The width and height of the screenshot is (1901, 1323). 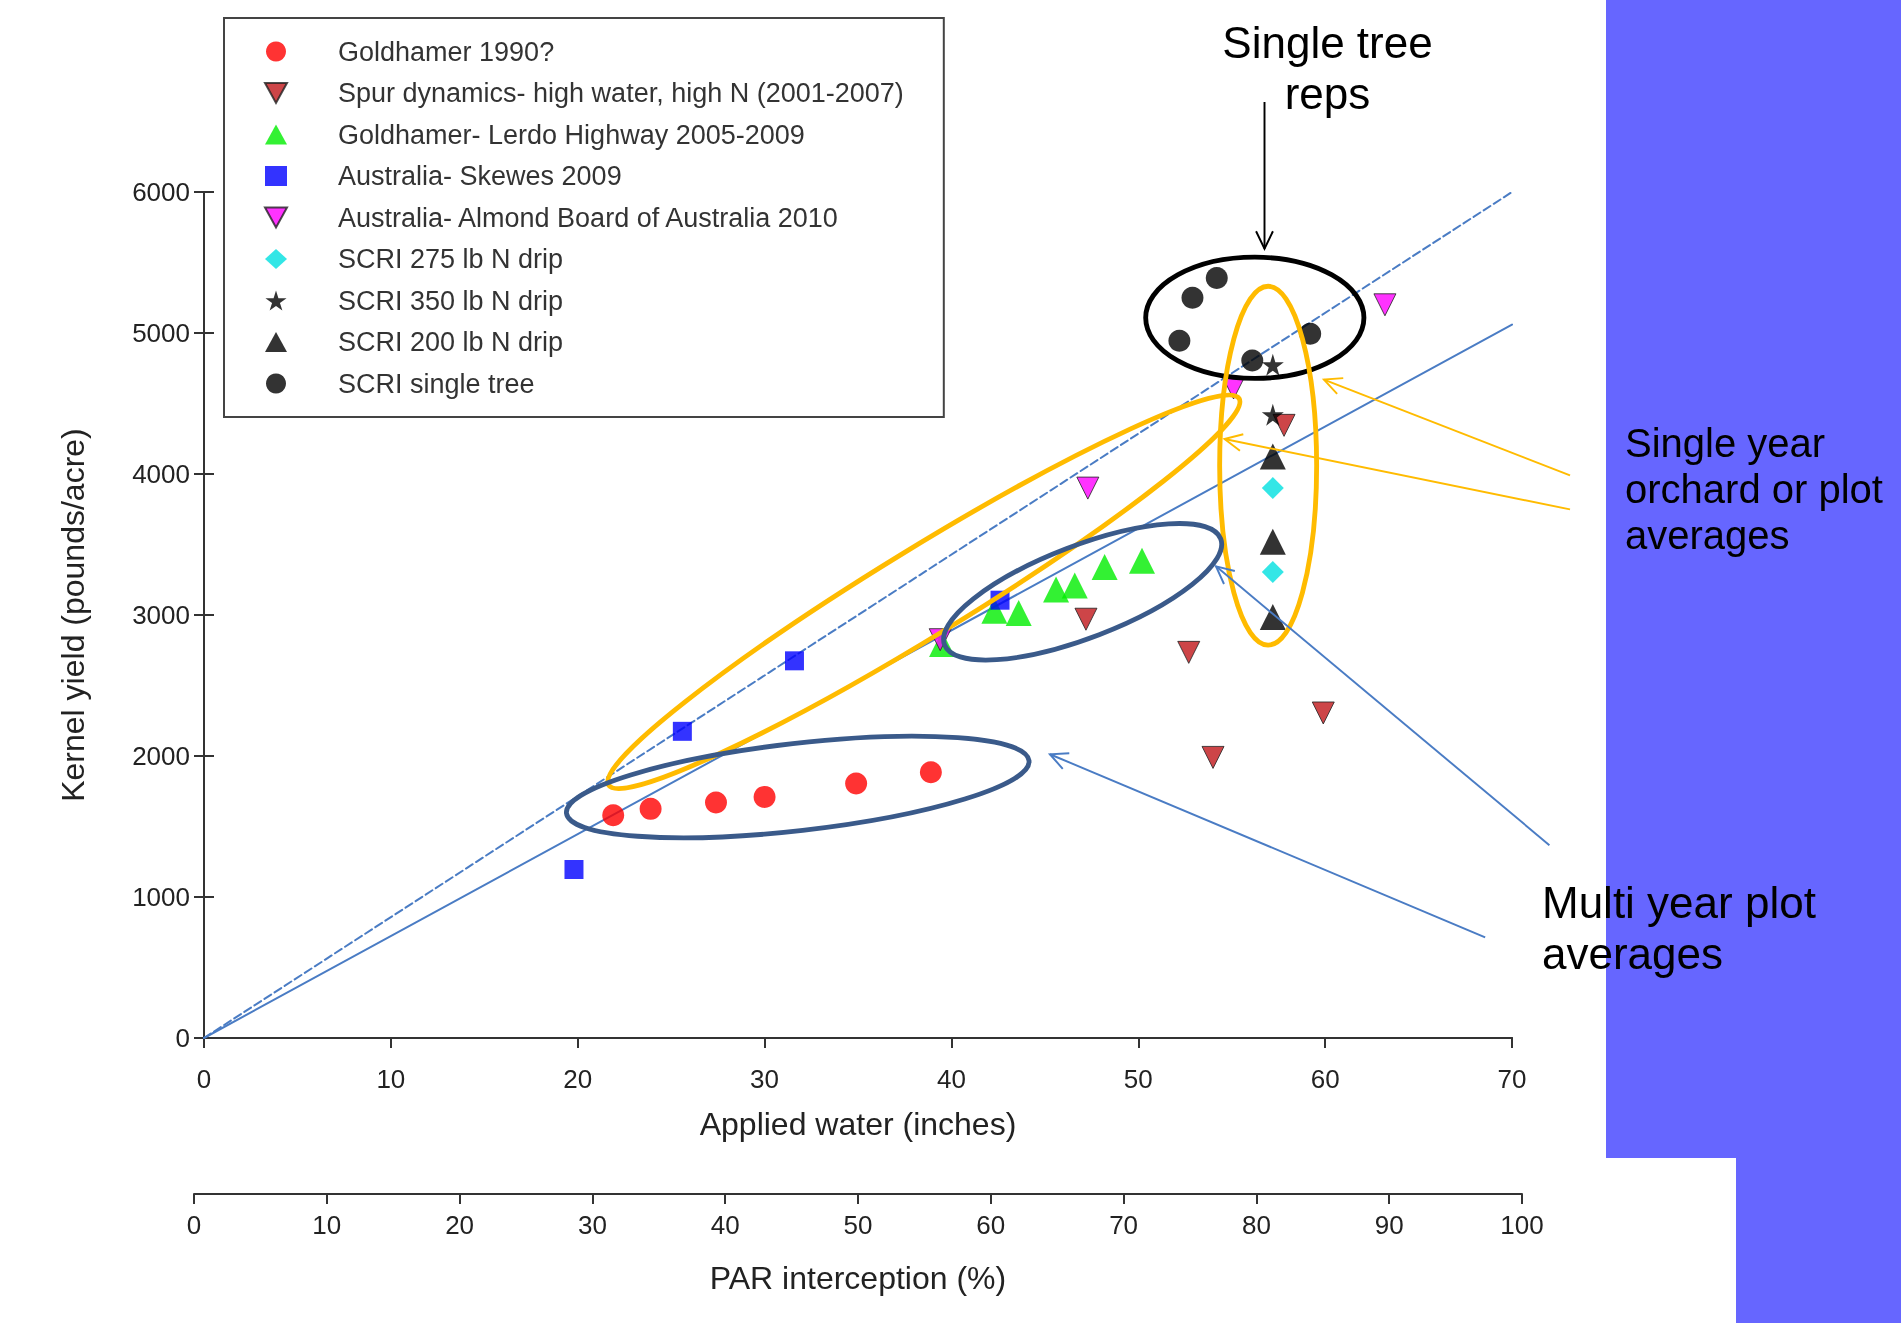 What do you see at coordinates (588, 217) in the screenshot?
I see `legend-label: Australia- Almond Board of Australia 2010` at bounding box center [588, 217].